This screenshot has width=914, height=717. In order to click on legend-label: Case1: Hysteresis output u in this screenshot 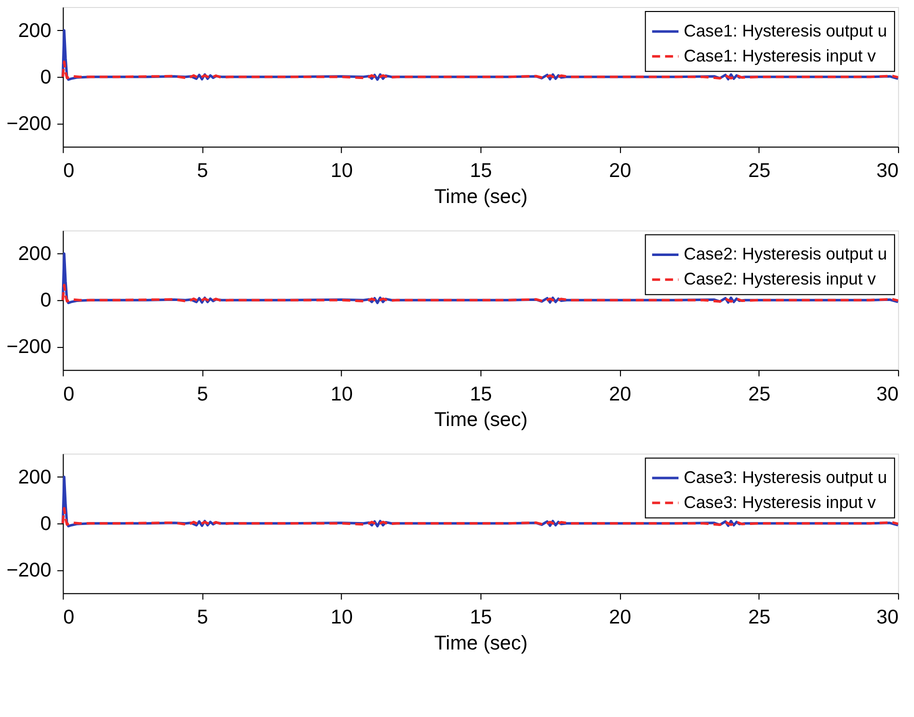, I will do `click(786, 30)`.